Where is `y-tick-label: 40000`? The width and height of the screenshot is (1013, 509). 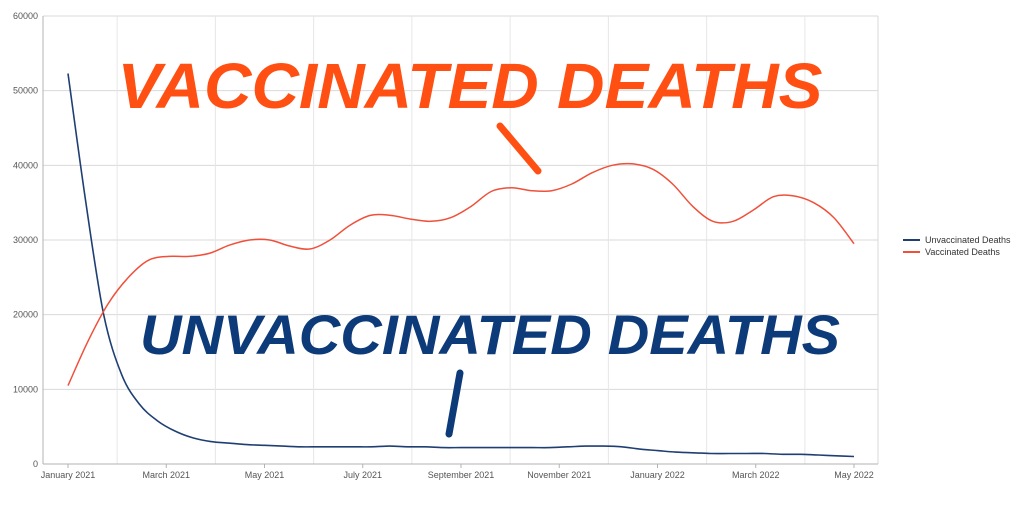
y-tick-label: 40000 is located at coordinates (25, 165).